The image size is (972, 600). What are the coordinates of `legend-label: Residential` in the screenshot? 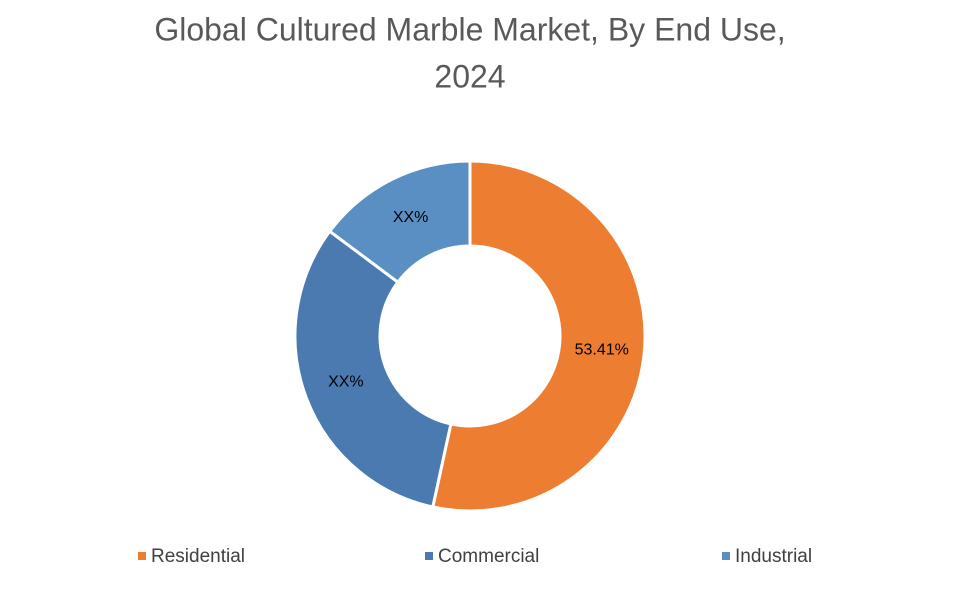 It's located at (198, 556).